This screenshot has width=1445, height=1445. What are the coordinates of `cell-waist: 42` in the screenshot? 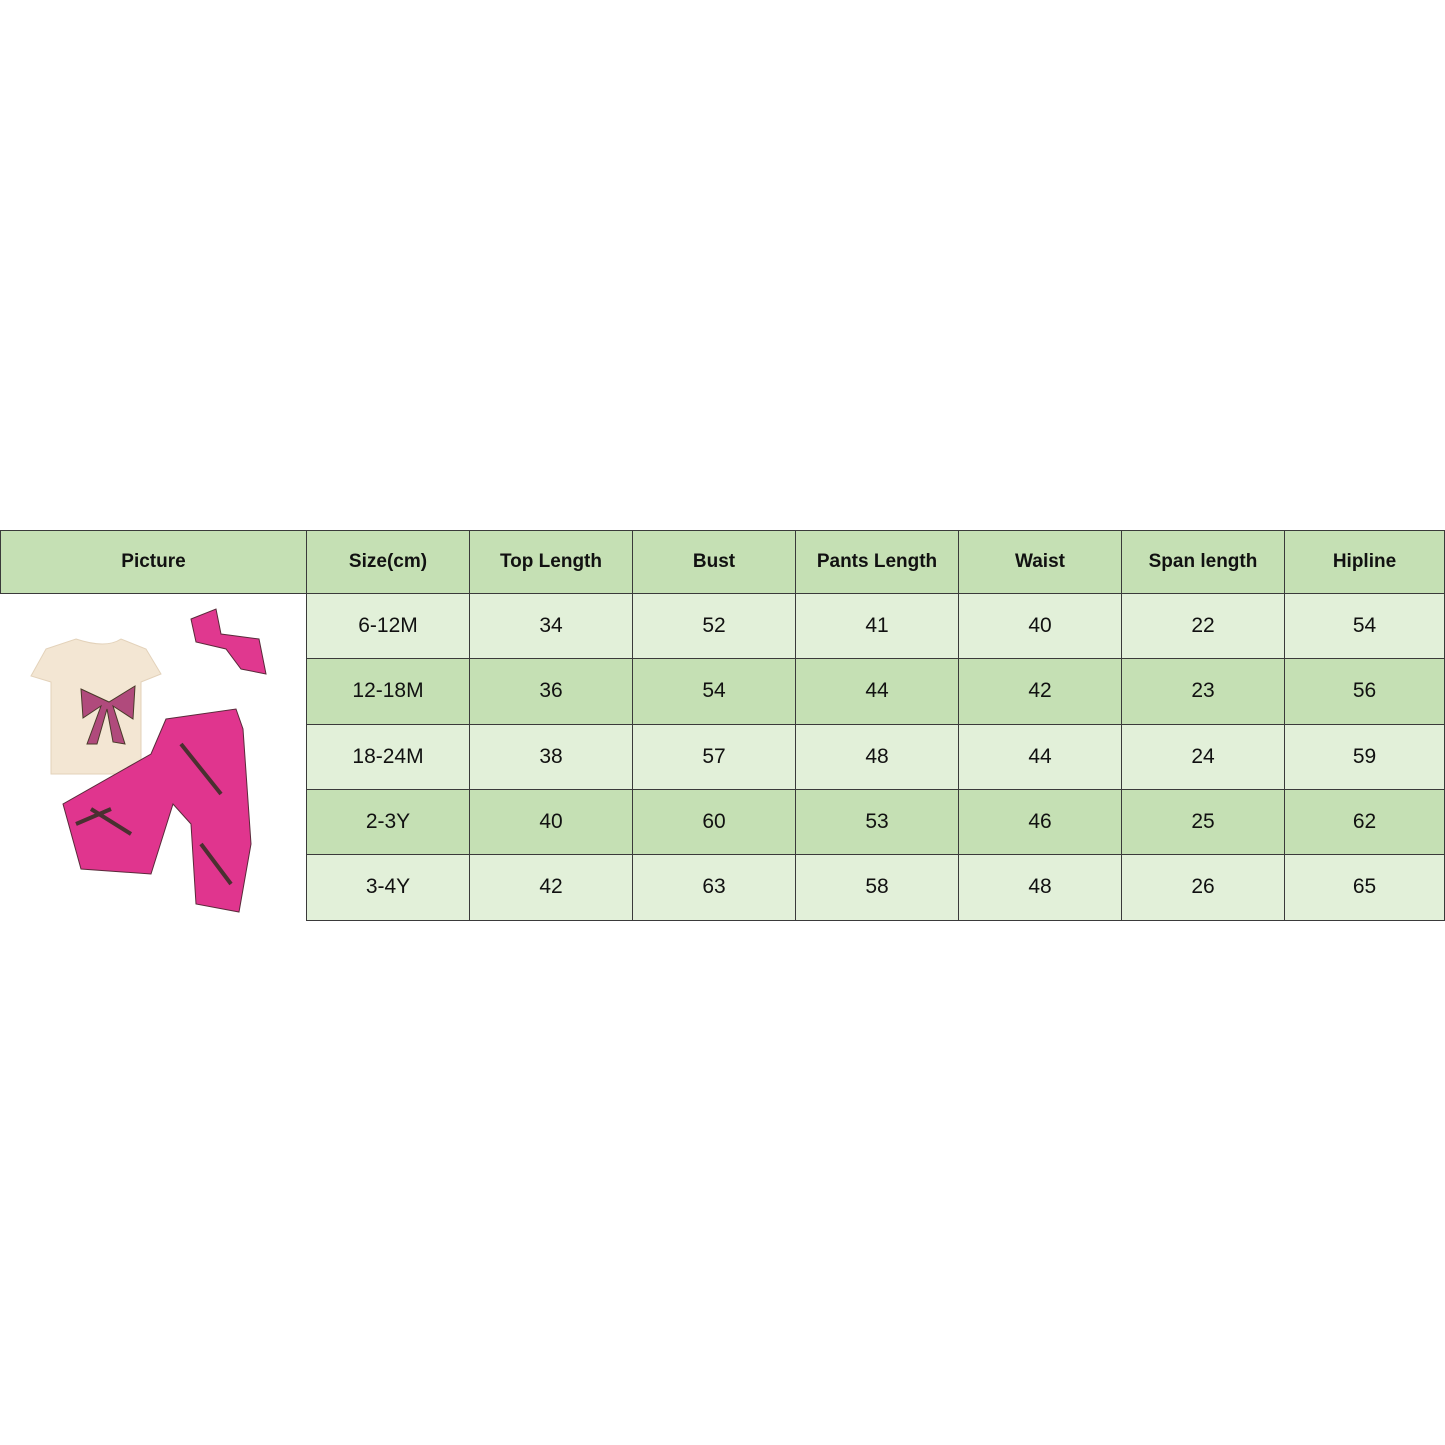 It's located at (1040, 691).